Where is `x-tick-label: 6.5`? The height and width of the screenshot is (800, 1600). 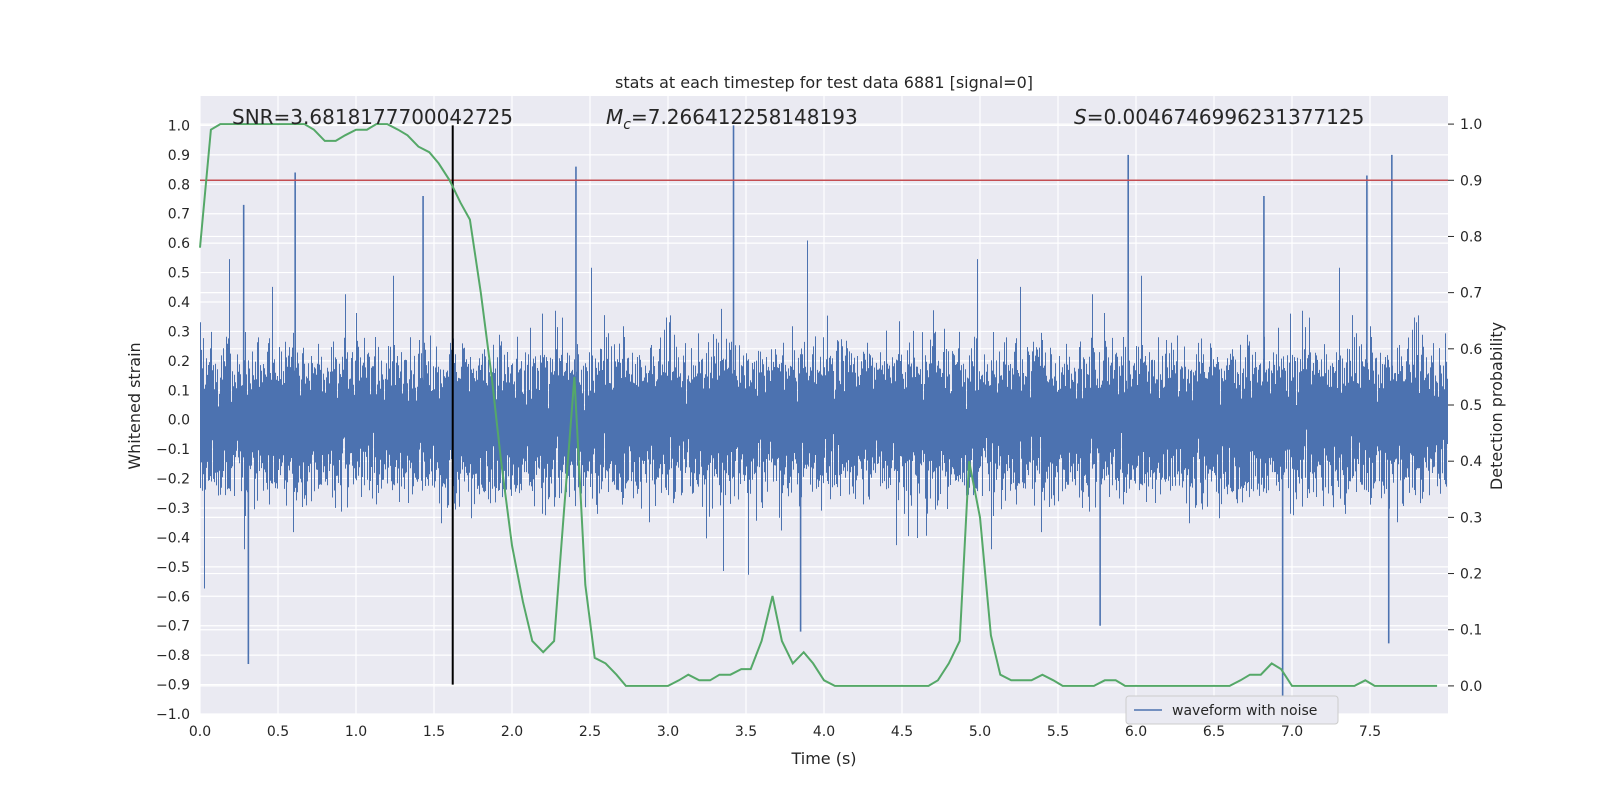 x-tick-label: 6.5 is located at coordinates (1214, 732).